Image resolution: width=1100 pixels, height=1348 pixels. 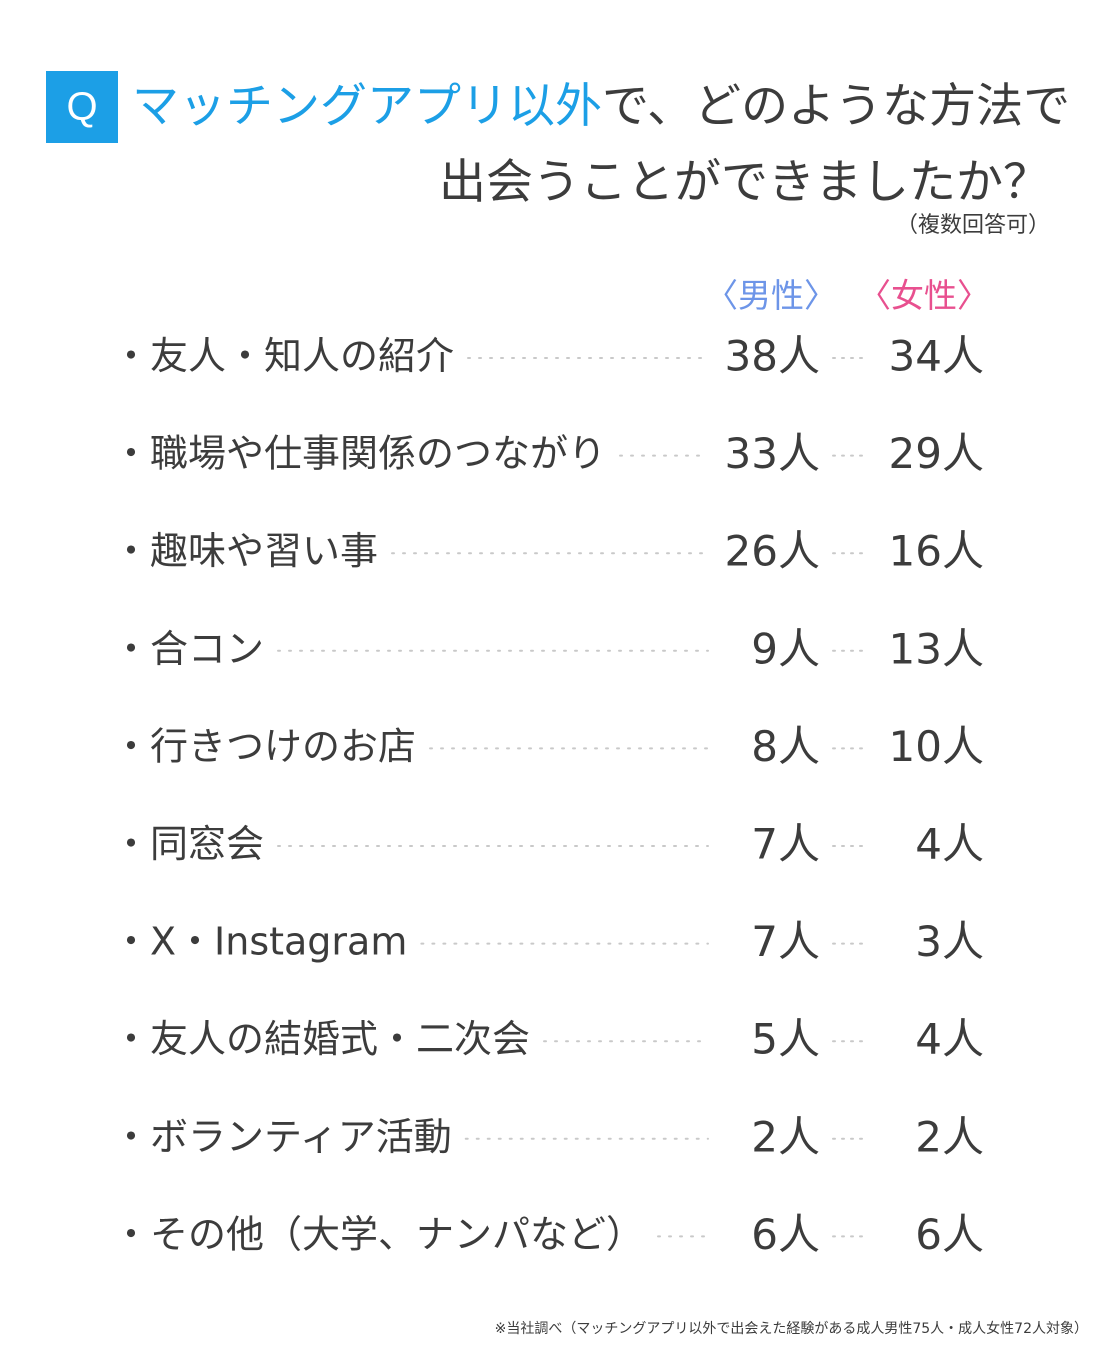 What do you see at coordinates (188, 844) in the screenshot?
I see `category-label: ・同窓会` at bounding box center [188, 844].